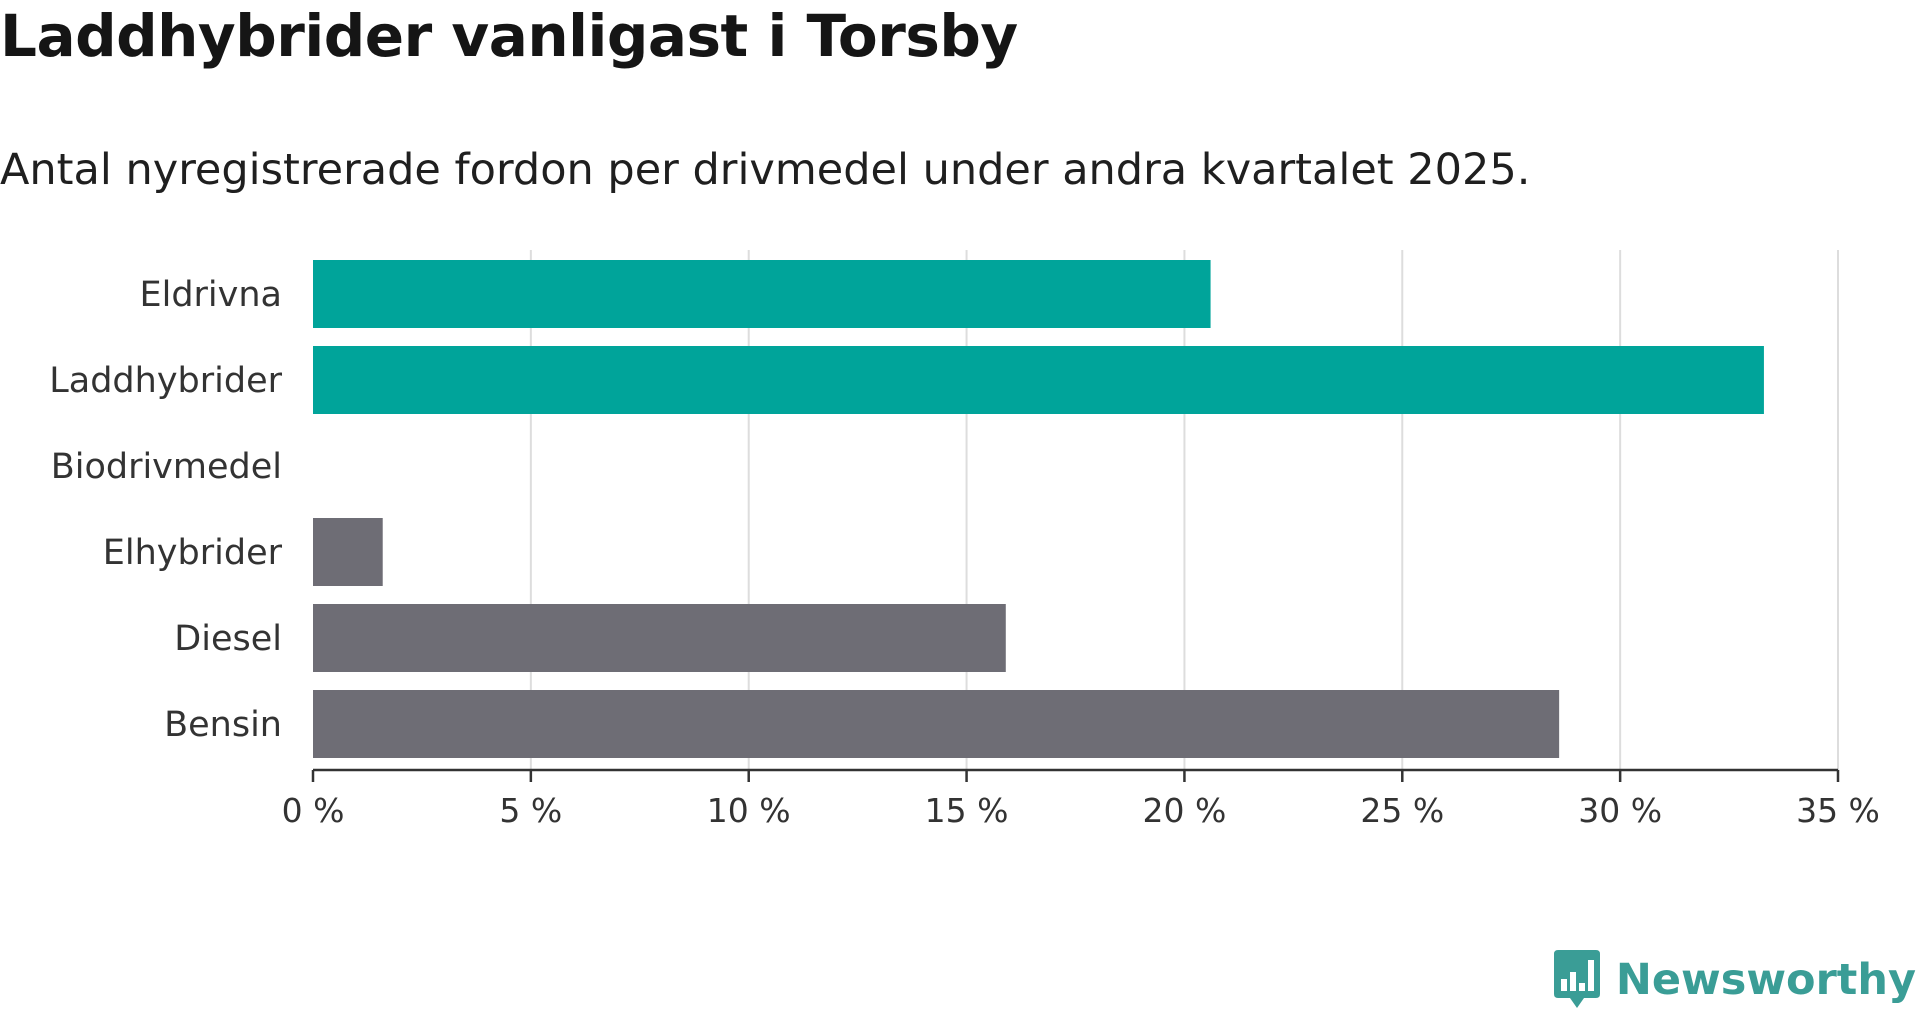  Describe the element at coordinates (193, 553) in the screenshot. I see `category-label: Elhybrider` at that location.